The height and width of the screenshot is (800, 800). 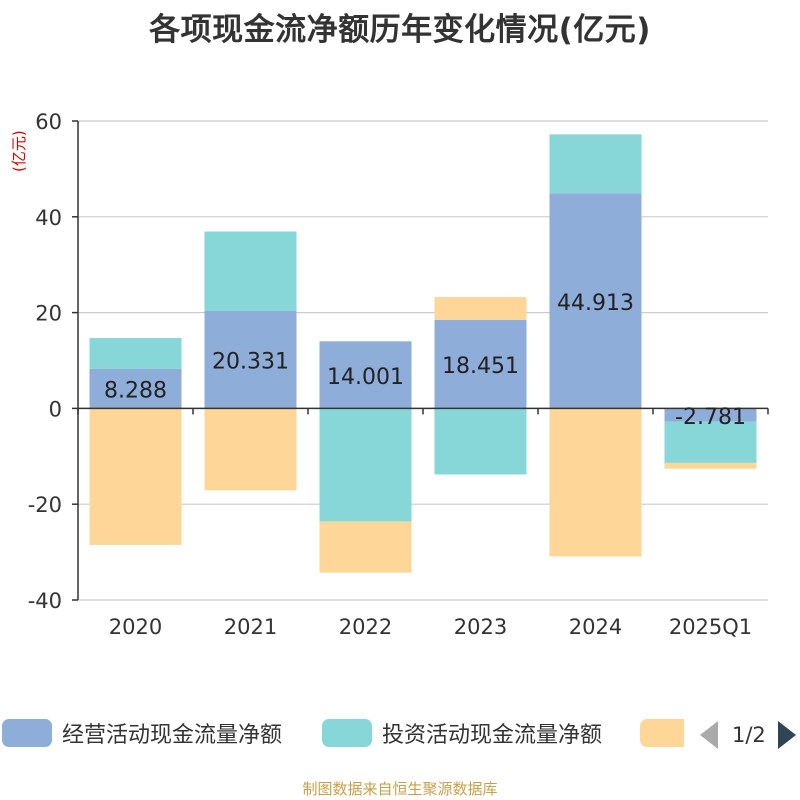 I want to click on legend-item-financing, so click(x=662, y=733).